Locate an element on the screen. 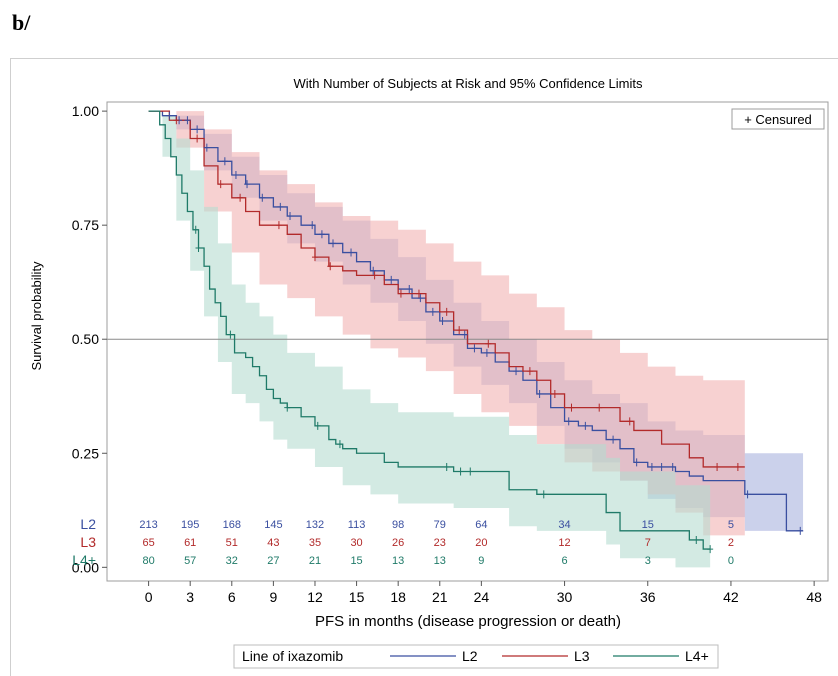  at-risk-count: 195 is located at coordinates (190, 525).